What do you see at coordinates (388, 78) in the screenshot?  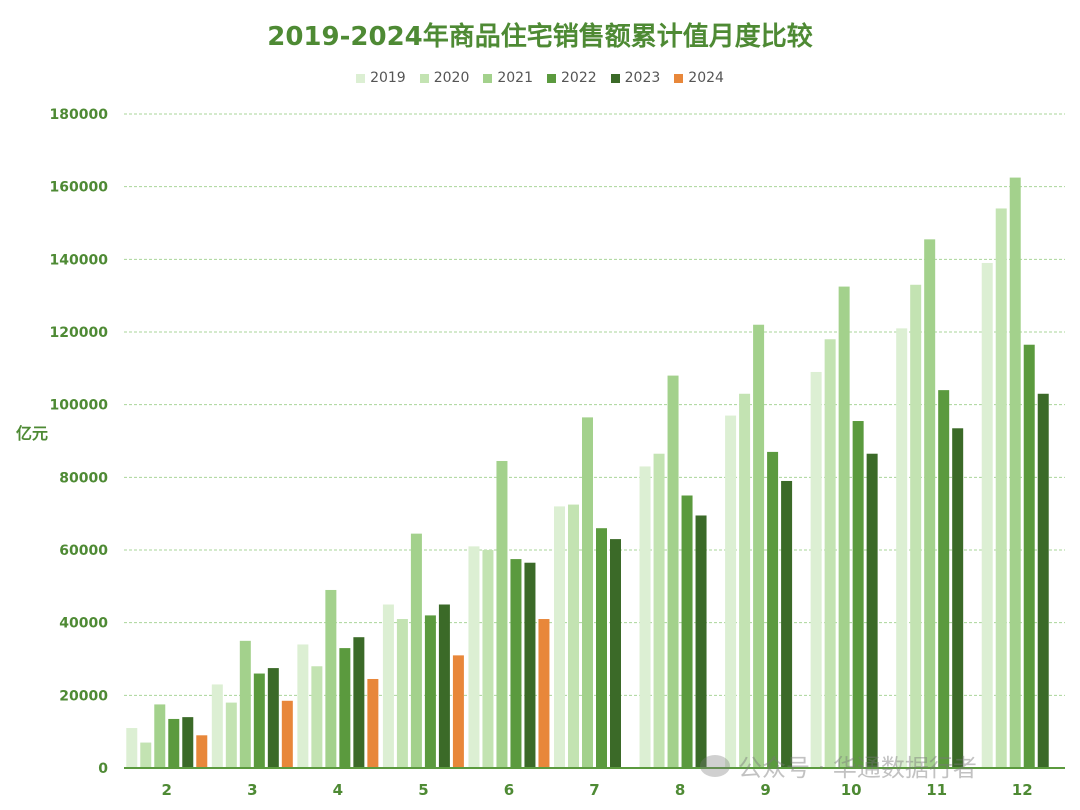 I see `legend-label: 2019` at bounding box center [388, 78].